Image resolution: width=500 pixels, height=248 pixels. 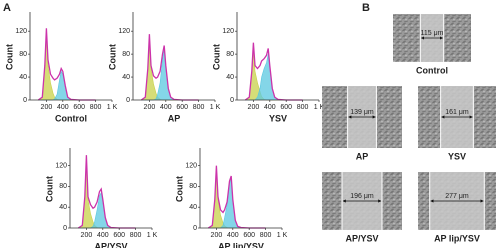 I want to click on gap-width-label: 196 μm, so click(x=362, y=196).